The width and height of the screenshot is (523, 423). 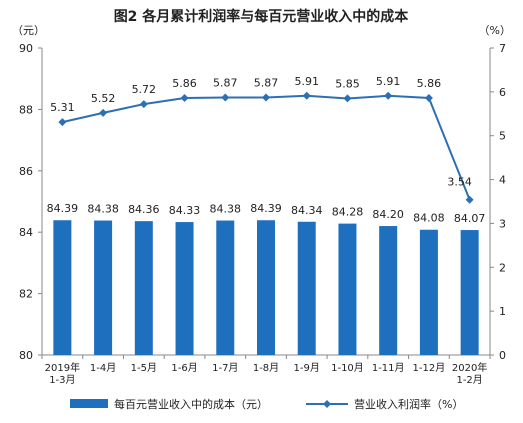 I want to click on line-data-label: 3.54, so click(x=459, y=182).